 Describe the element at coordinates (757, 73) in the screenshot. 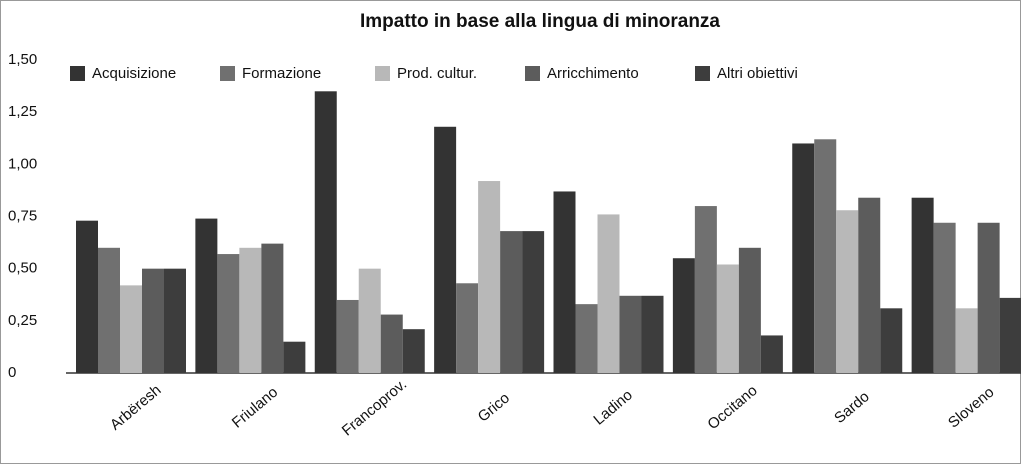

I see `legend-label: Altri obiettivi` at that location.